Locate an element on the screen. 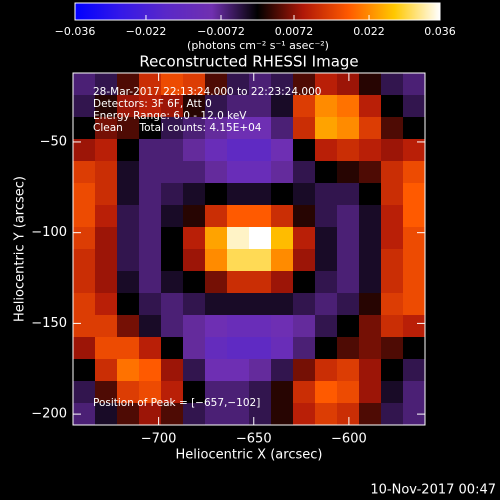  x-tick-label: −600 is located at coordinates (349, 439).